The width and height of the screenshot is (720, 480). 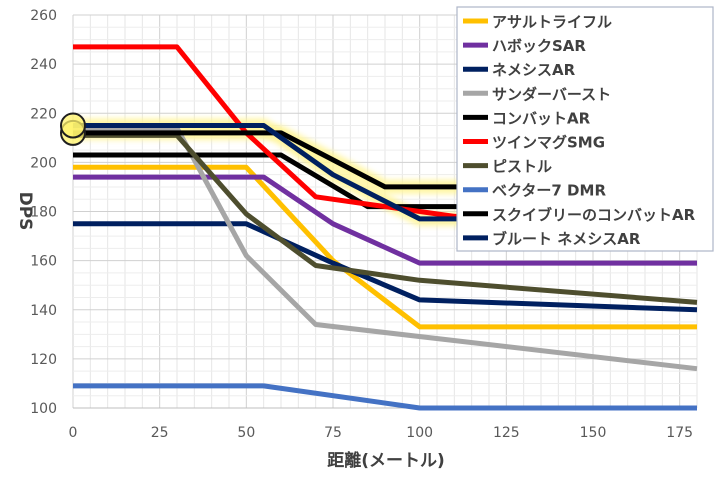 What do you see at coordinates (246, 433) in the screenshot?
I see `x-tick-label: 50` at bounding box center [246, 433].